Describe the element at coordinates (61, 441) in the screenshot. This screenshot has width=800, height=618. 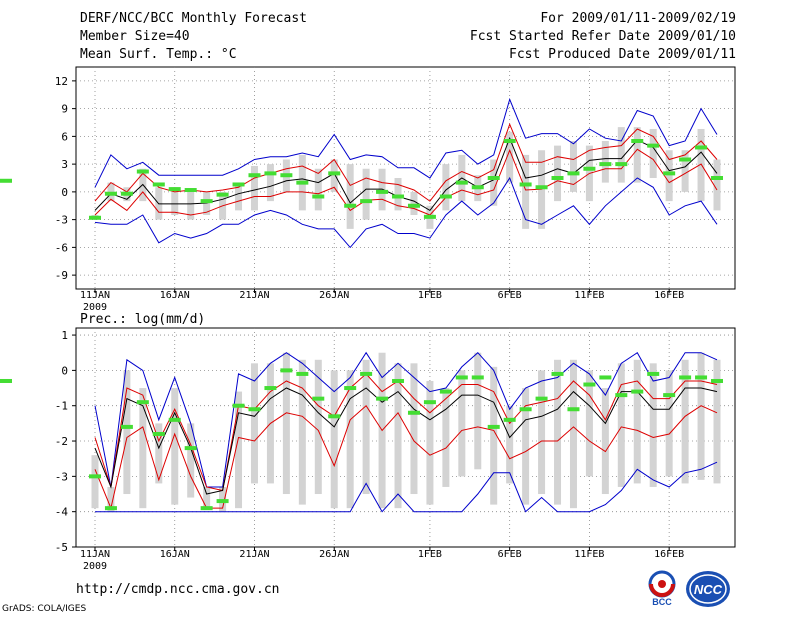
I see `y-tick-label: -2` at that location.